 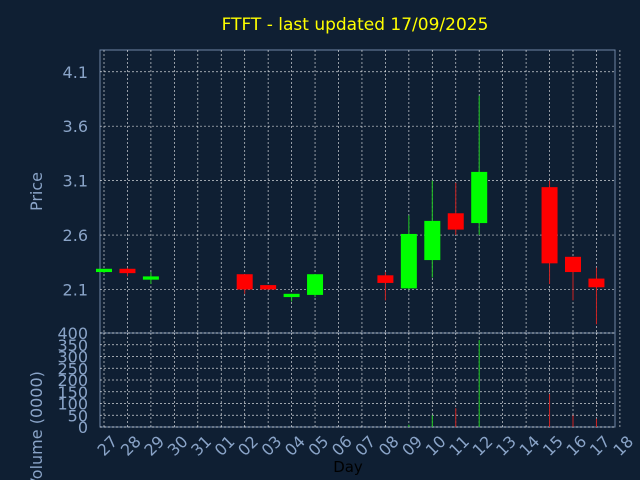 What do you see at coordinates (502, 383) in the screenshot?
I see `volume-bars` at bounding box center [502, 383].